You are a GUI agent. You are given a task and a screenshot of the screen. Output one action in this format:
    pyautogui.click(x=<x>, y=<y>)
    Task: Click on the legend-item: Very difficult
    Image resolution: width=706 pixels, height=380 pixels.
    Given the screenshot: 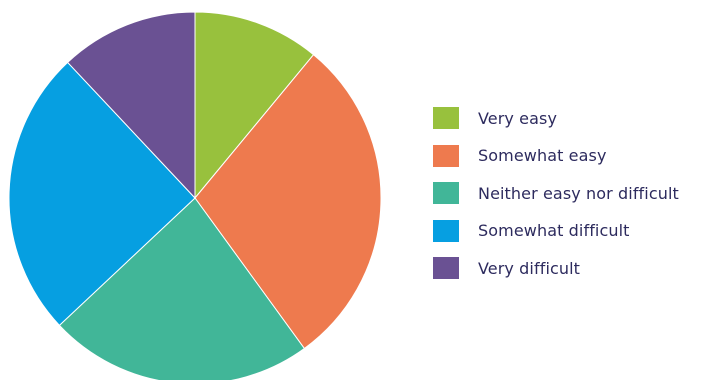 What is the action you would take?
    pyautogui.click(x=556, y=268)
    